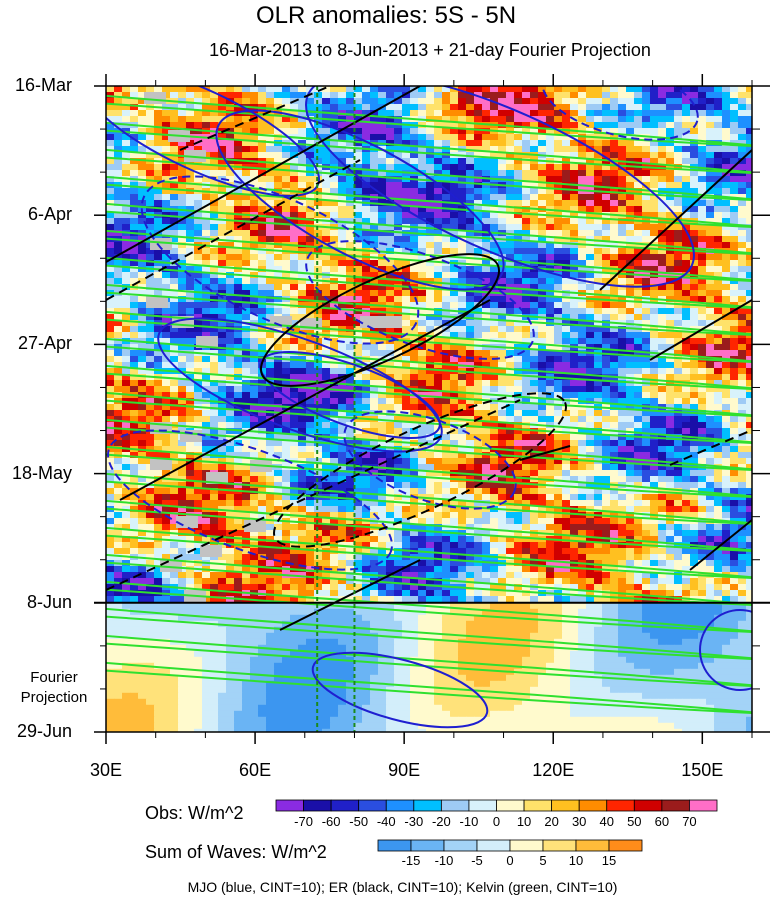 Image resolution: width=772 pixels, height=899 pixels. Describe the element at coordinates (386, 15) in the screenshot. I see `chart-title: OLR anomalies: 5S - 5N` at that location.